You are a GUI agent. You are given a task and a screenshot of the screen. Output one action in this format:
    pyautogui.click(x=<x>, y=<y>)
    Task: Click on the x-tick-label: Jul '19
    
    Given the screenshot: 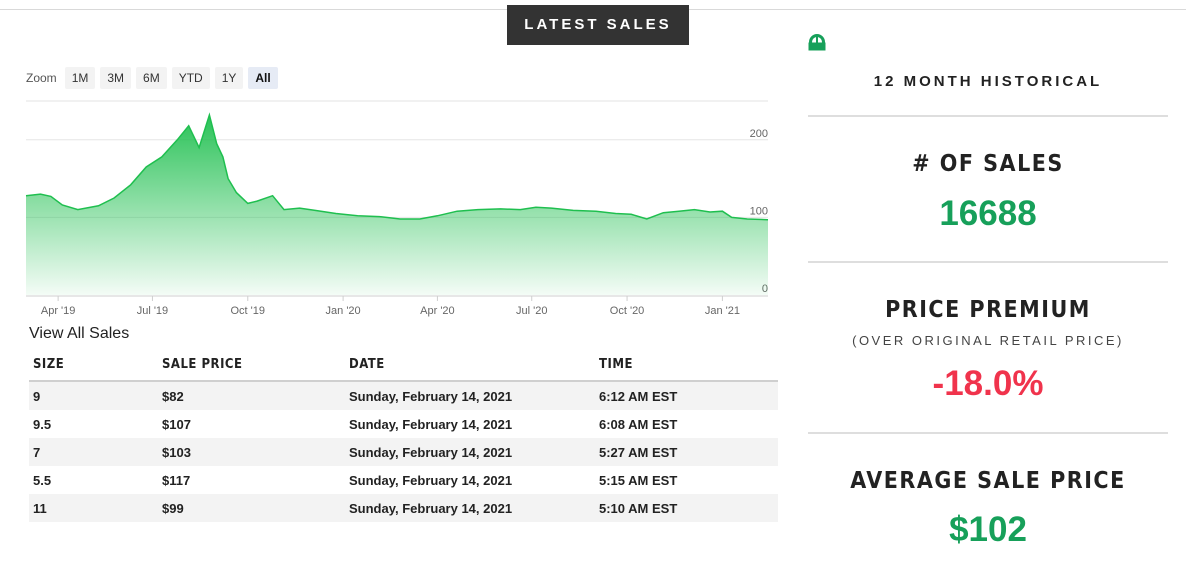 What is the action you would take?
    pyautogui.click(x=152, y=311)
    